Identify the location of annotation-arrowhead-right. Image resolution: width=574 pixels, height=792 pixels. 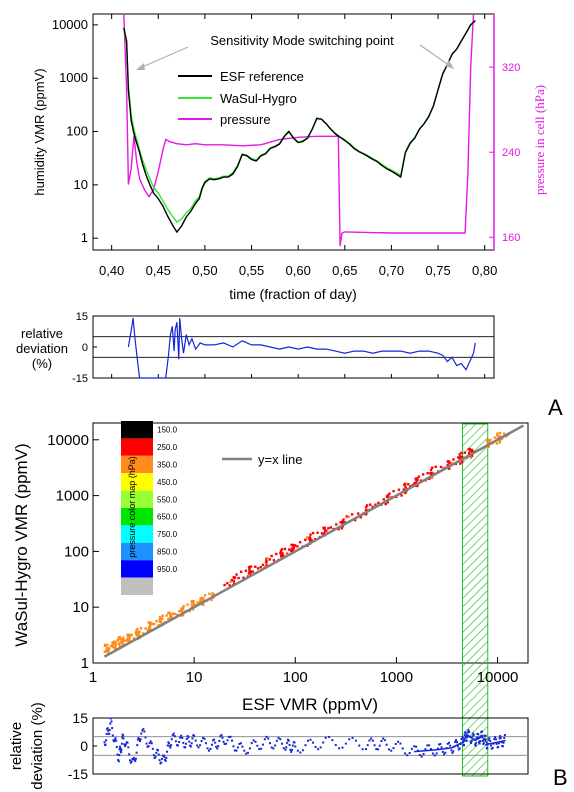
(449, 64).